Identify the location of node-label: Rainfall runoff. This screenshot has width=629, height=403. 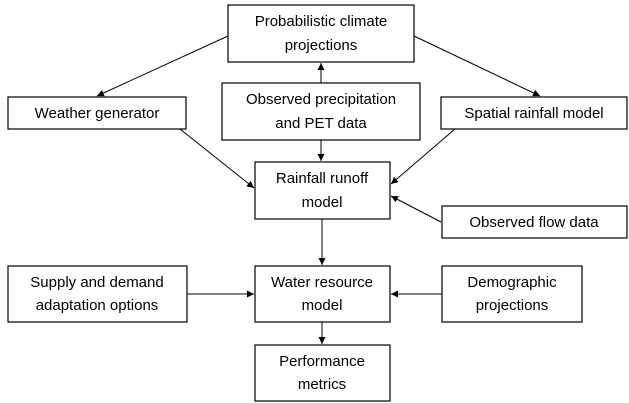
(322, 178).